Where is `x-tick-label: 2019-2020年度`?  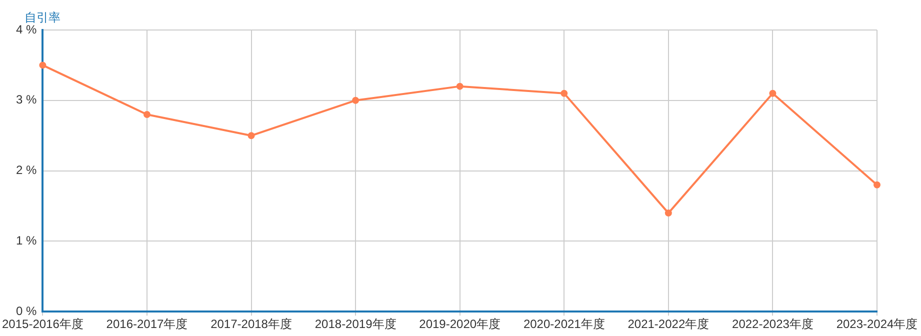
x-tick-label: 2019-2020年度 is located at coordinates (460, 324).